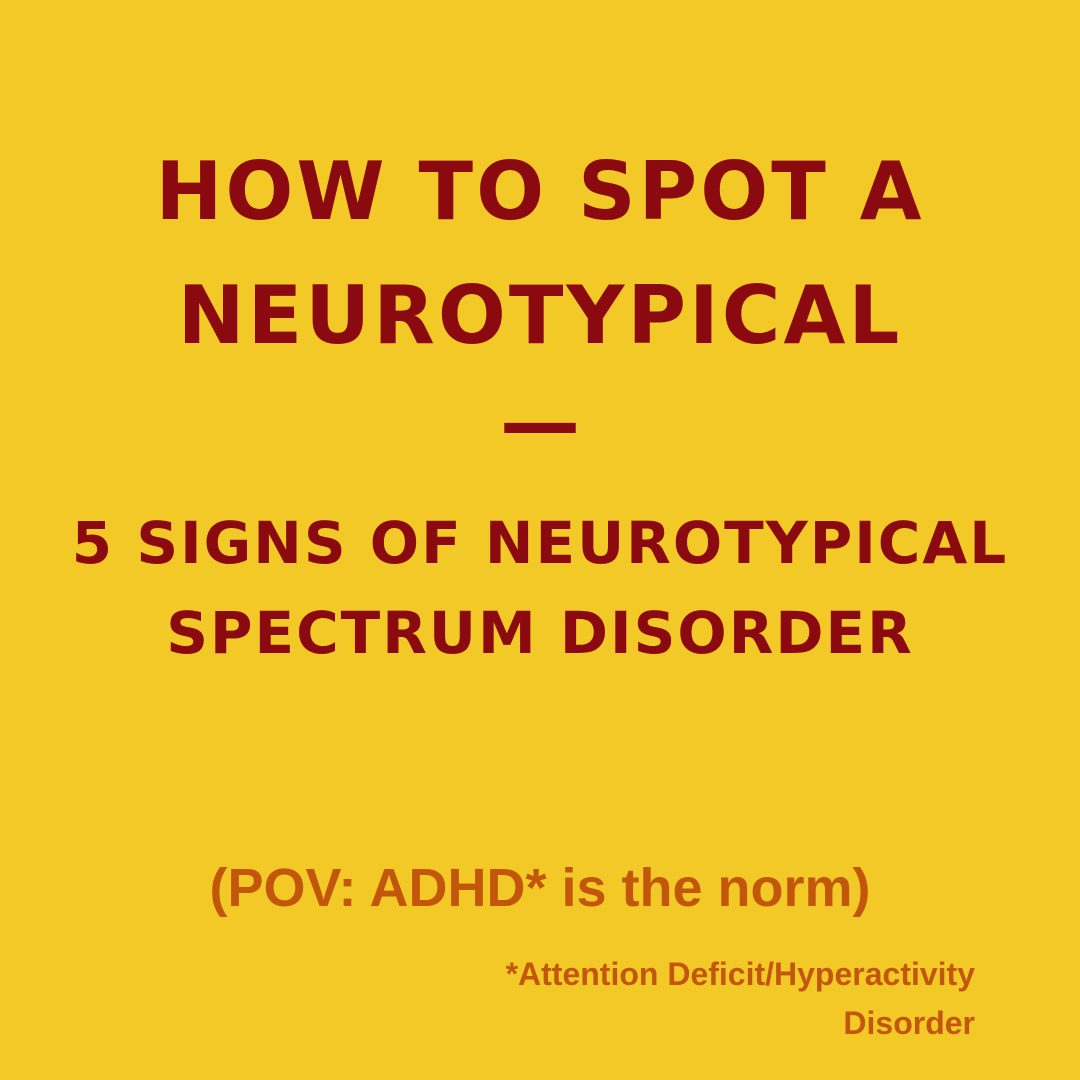 The width and height of the screenshot is (1080, 1080). Describe the element at coordinates (740, 974) in the screenshot. I see `footnote-line-1: *Attention Deficit/Hyperactivity` at that location.